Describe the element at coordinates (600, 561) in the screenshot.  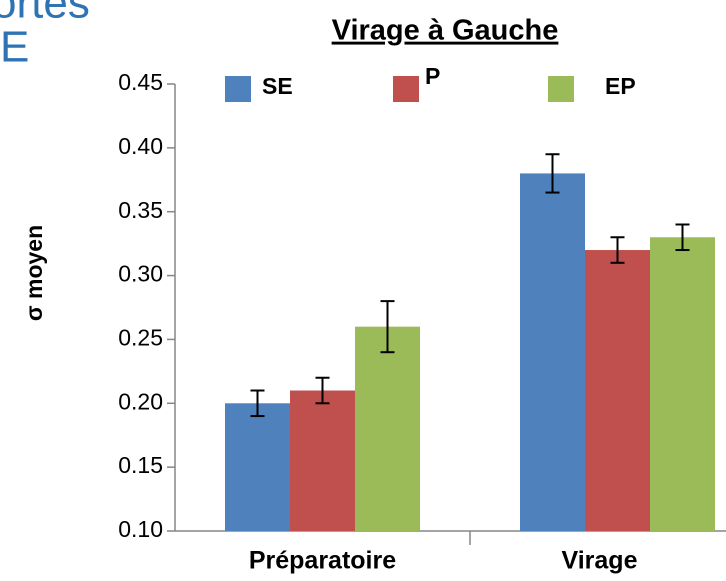
I see `x-tick-label: Virage` at that location.